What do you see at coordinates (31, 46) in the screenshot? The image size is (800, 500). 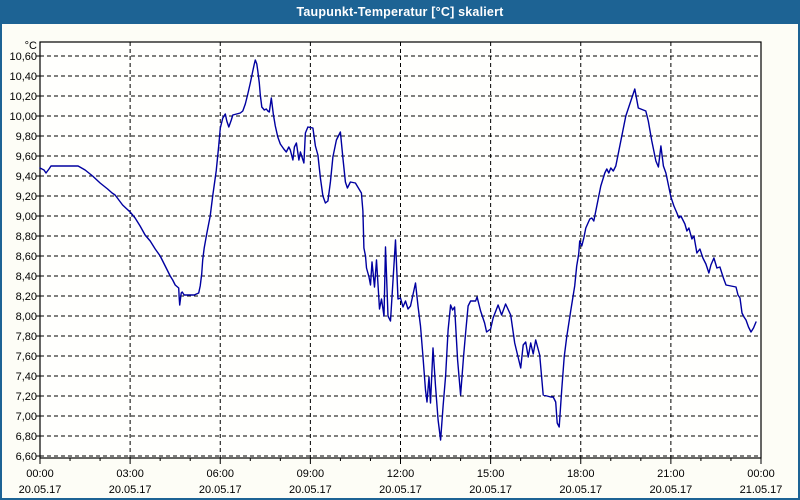 I see `svg-text: °C` at bounding box center [31, 46].